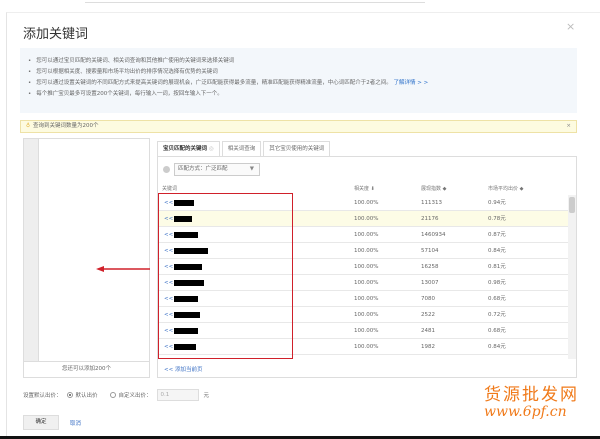 The height and width of the screenshot is (439, 600). What do you see at coordinates (497, 219) in the screenshot?
I see `price-cell: 0.78元` at bounding box center [497, 219].